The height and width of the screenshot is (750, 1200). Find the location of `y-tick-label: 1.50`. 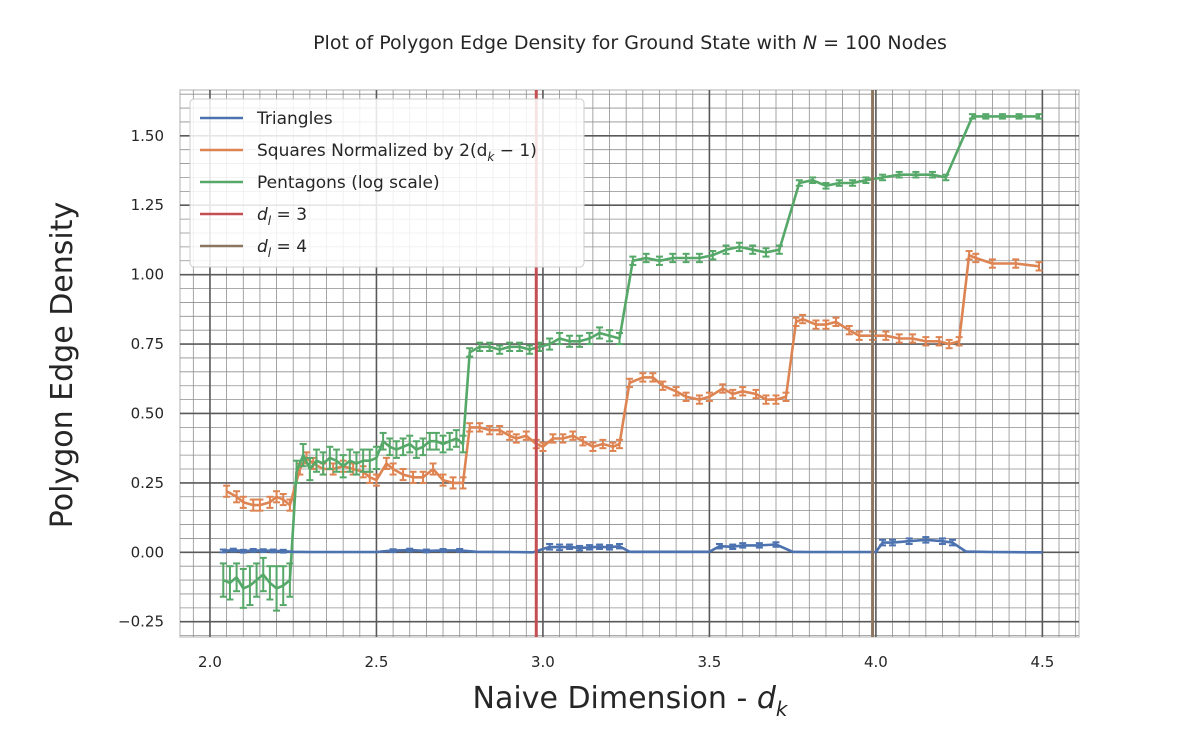

y-tick-label: 1.50 is located at coordinates (147, 136).